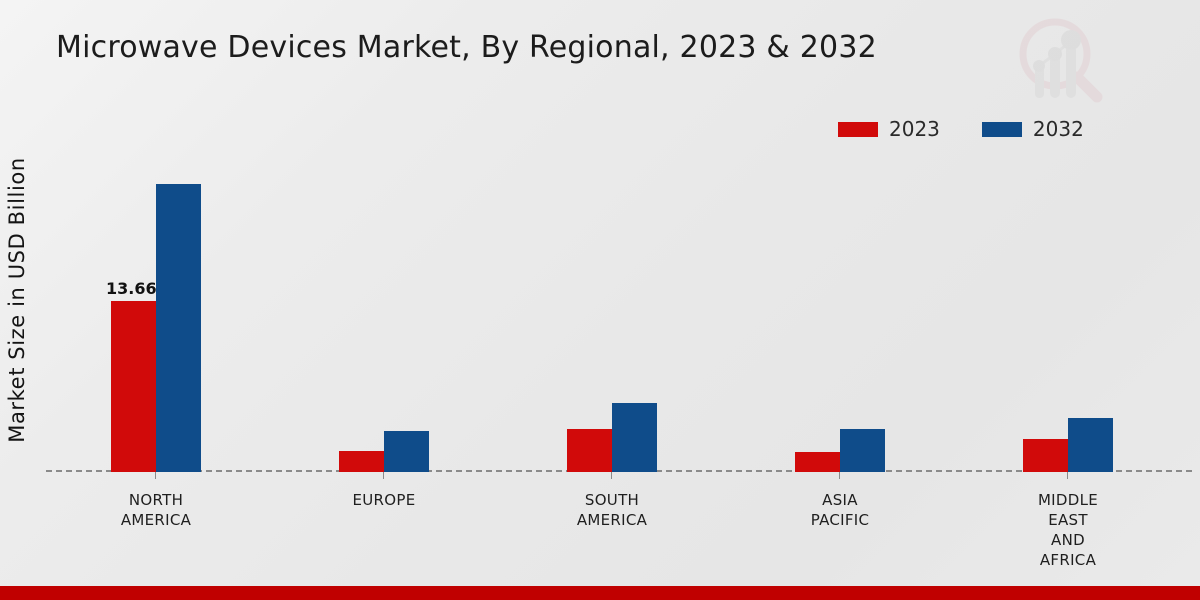 Image resolution: width=1200 pixels, height=600 pixels. I want to click on bar-2032-asia-pacific, so click(862, 450).